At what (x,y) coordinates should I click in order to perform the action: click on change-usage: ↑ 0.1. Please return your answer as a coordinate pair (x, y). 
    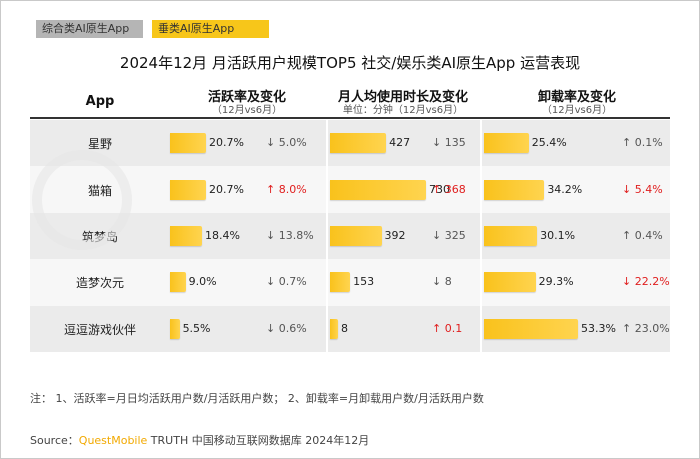
    Looking at the image, I should click on (447, 328).